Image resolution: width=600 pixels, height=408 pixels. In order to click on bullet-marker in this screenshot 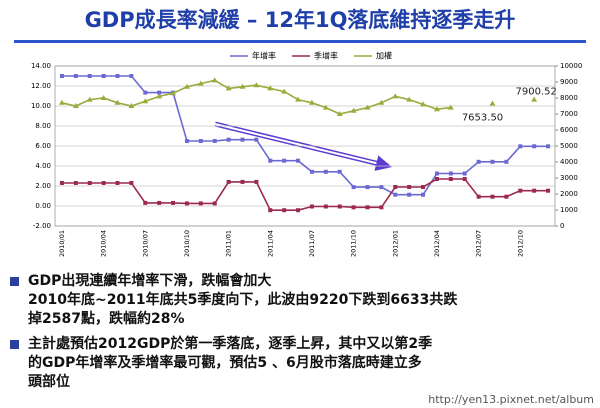, I will do `click(14, 281)`.